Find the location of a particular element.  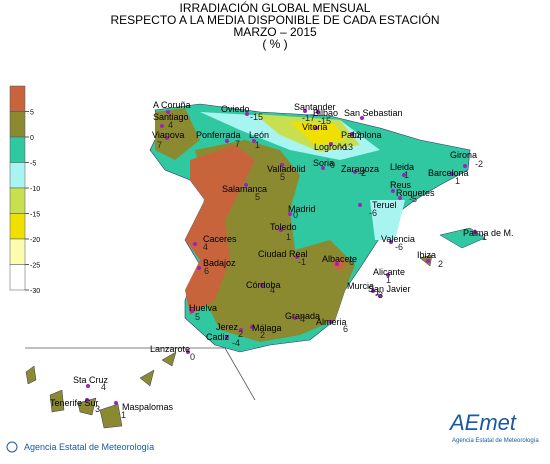

station-name: San Sebastian is located at coordinates (373, 113).